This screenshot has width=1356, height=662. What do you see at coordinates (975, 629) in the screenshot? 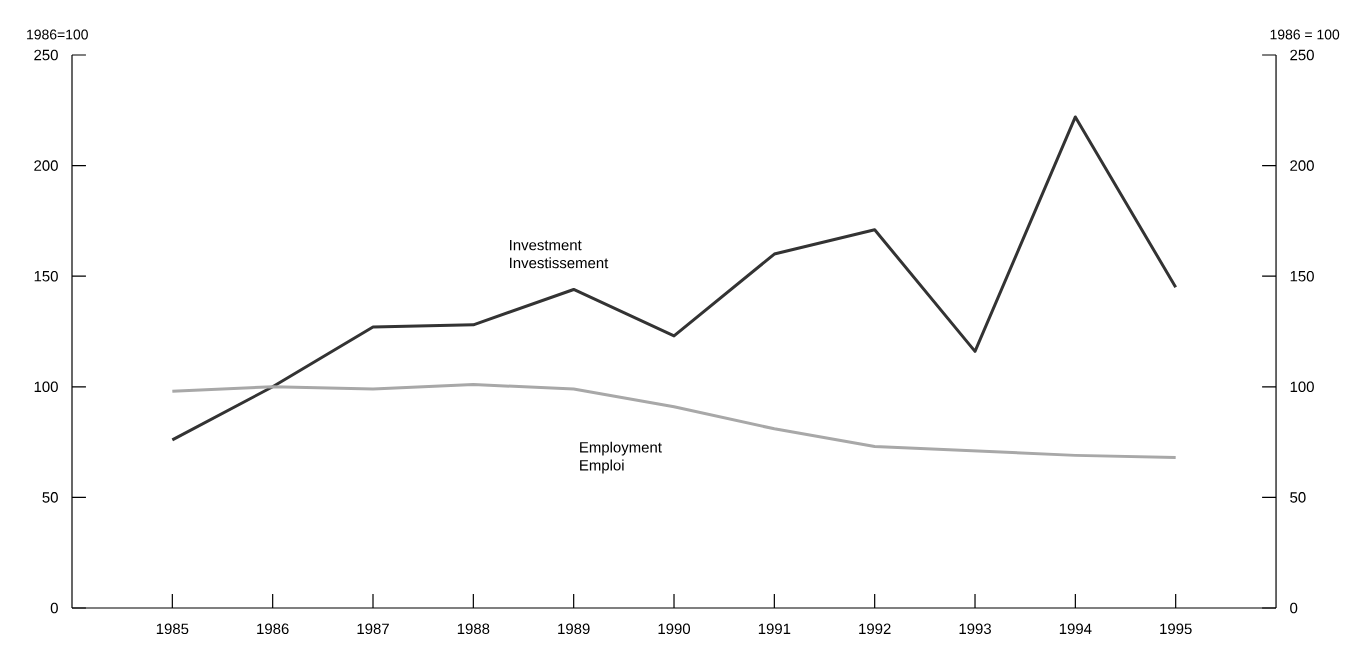
I see `x-tick-label: 1993` at bounding box center [975, 629].